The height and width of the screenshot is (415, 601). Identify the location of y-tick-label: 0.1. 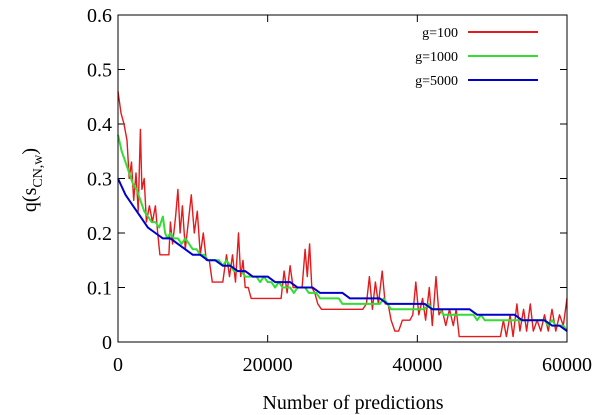
(99, 289).